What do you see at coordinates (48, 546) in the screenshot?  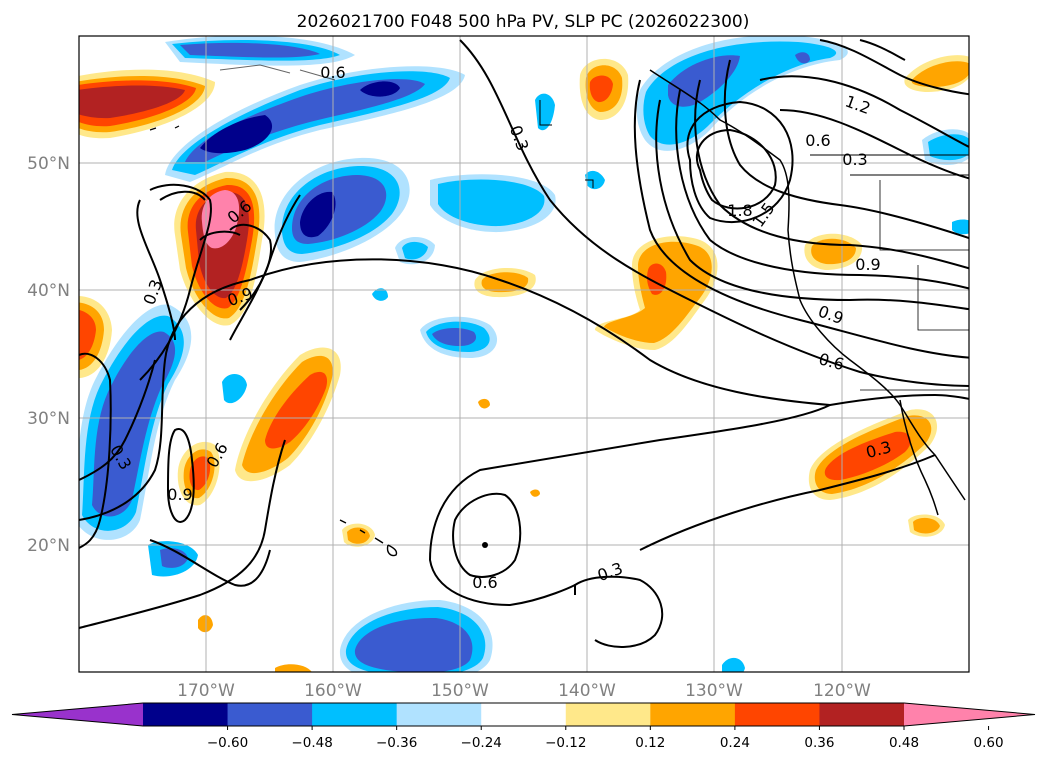 I see `lat-label-20n: 20°N` at bounding box center [48, 546].